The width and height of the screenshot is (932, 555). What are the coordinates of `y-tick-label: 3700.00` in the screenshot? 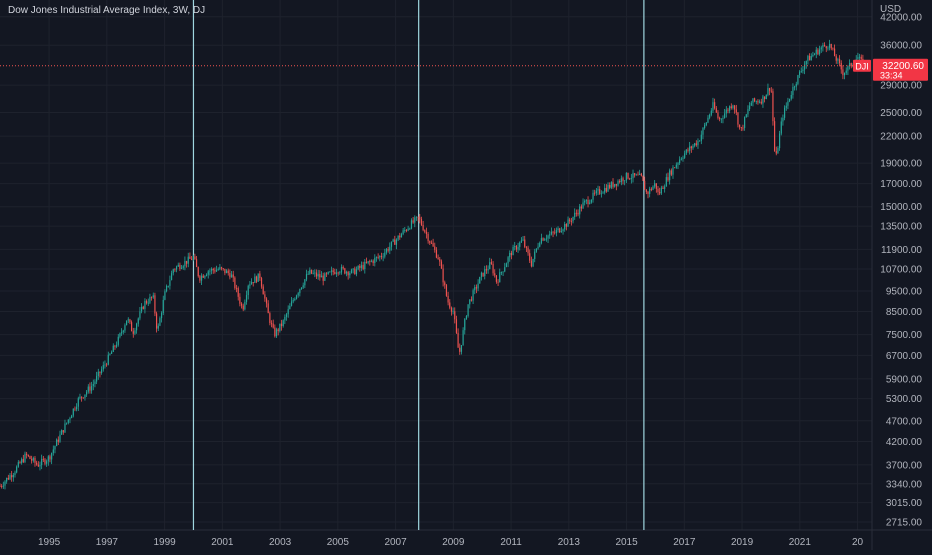 It's located at (904, 465).